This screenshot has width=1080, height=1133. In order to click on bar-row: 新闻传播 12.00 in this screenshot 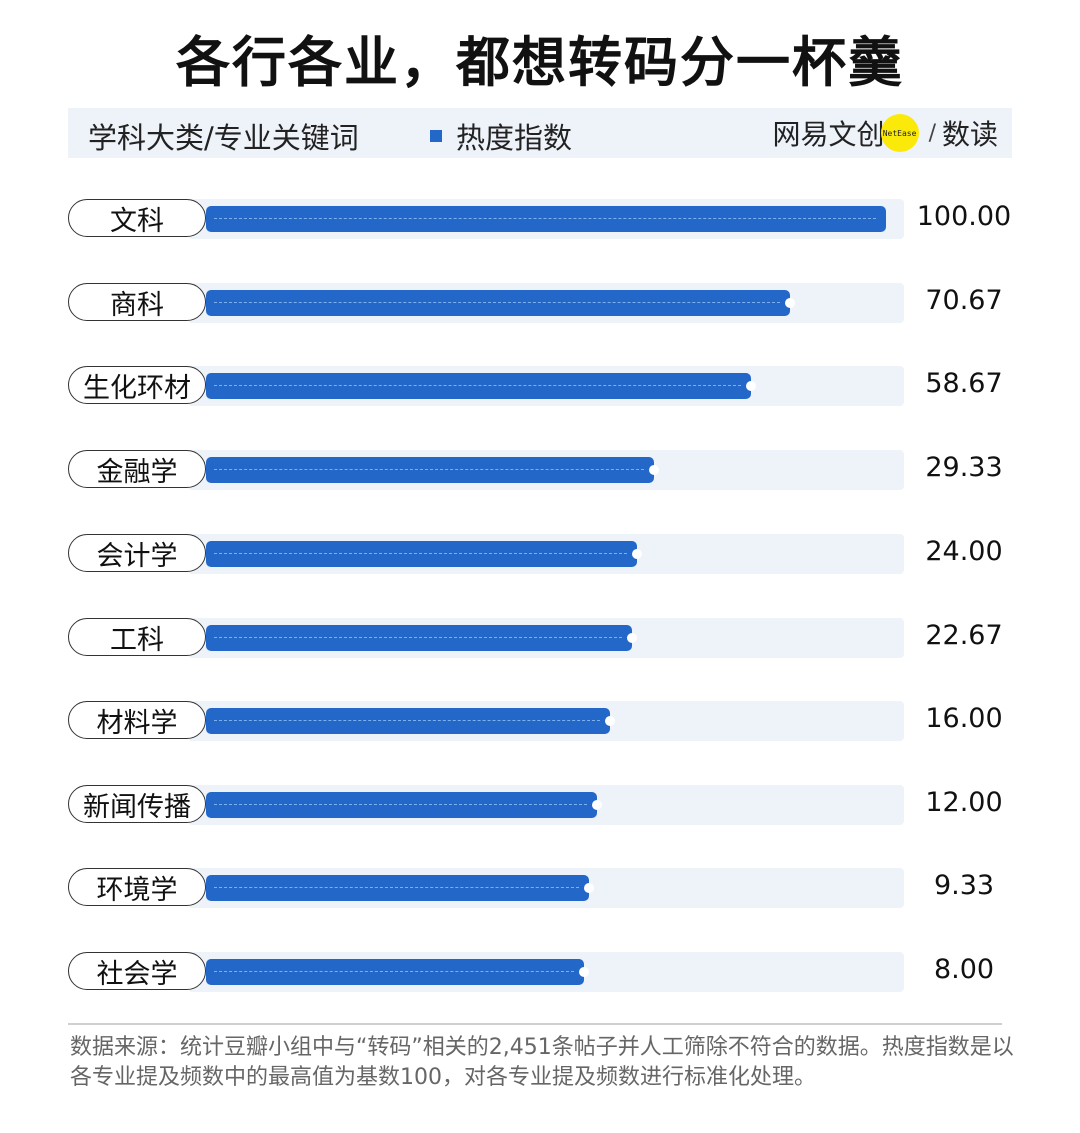, I will do `click(540, 805)`.